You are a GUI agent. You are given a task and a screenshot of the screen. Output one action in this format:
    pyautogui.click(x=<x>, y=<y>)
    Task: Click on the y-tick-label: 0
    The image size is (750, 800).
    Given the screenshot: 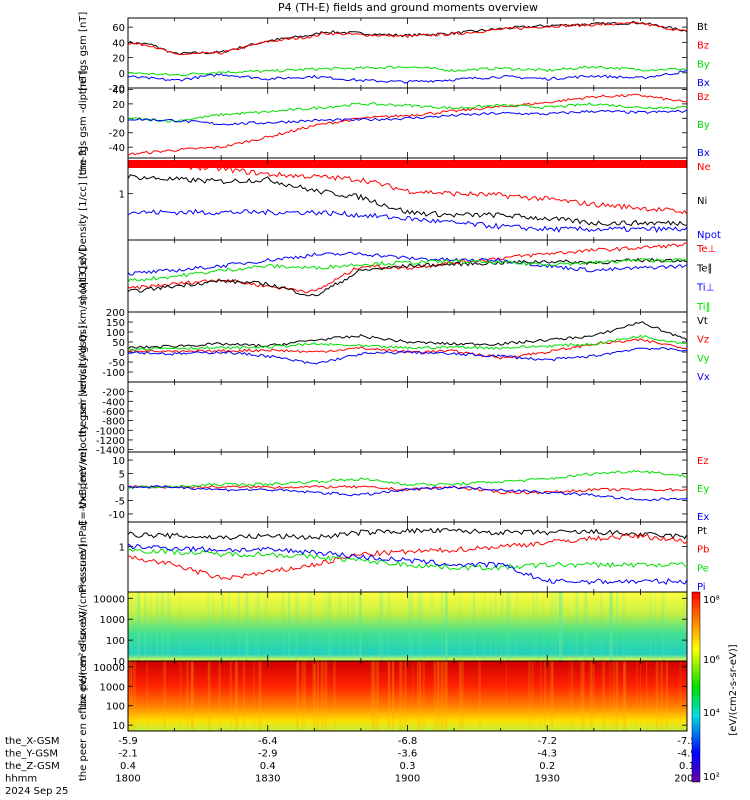 What is the action you would take?
    pyautogui.click(x=122, y=488)
    